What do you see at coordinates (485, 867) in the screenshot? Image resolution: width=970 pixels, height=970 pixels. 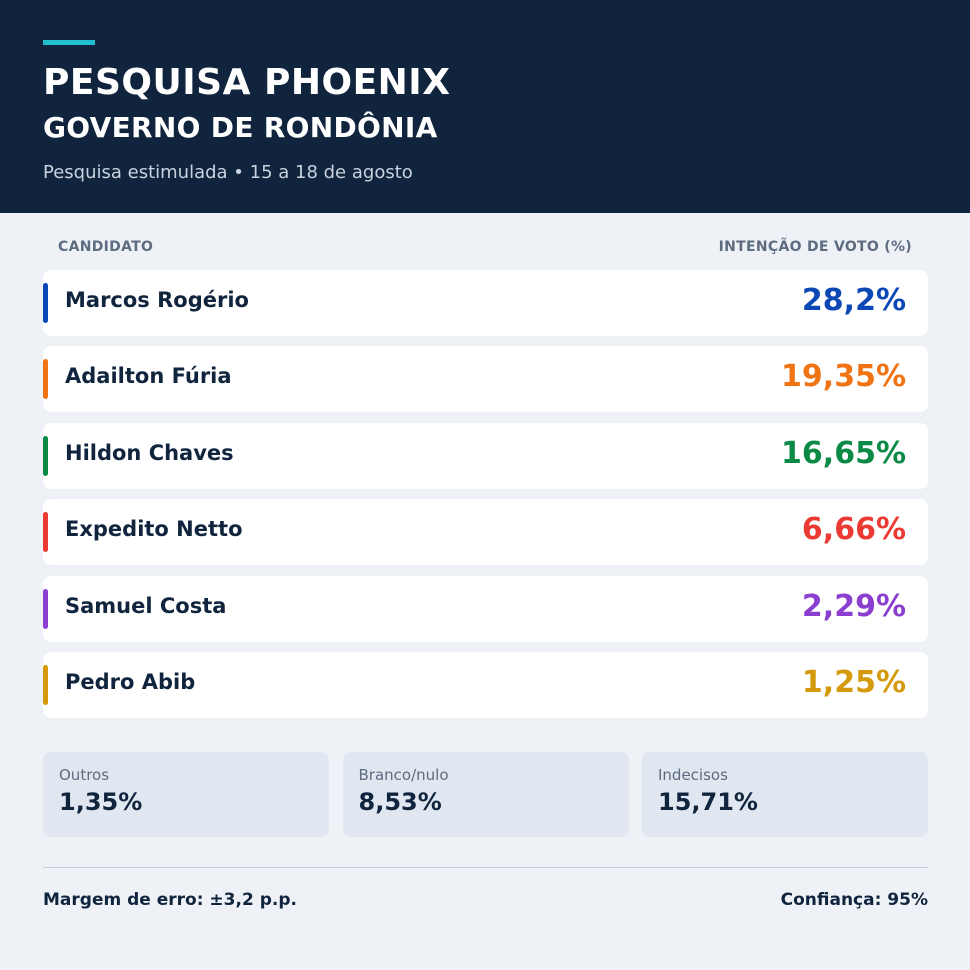 I see `divider` at bounding box center [485, 867].